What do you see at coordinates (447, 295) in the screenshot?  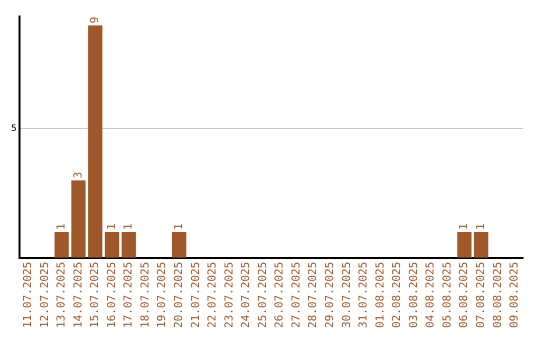 I see `x-tick-label: 05.08.2025` at bounding box center [447, 295].